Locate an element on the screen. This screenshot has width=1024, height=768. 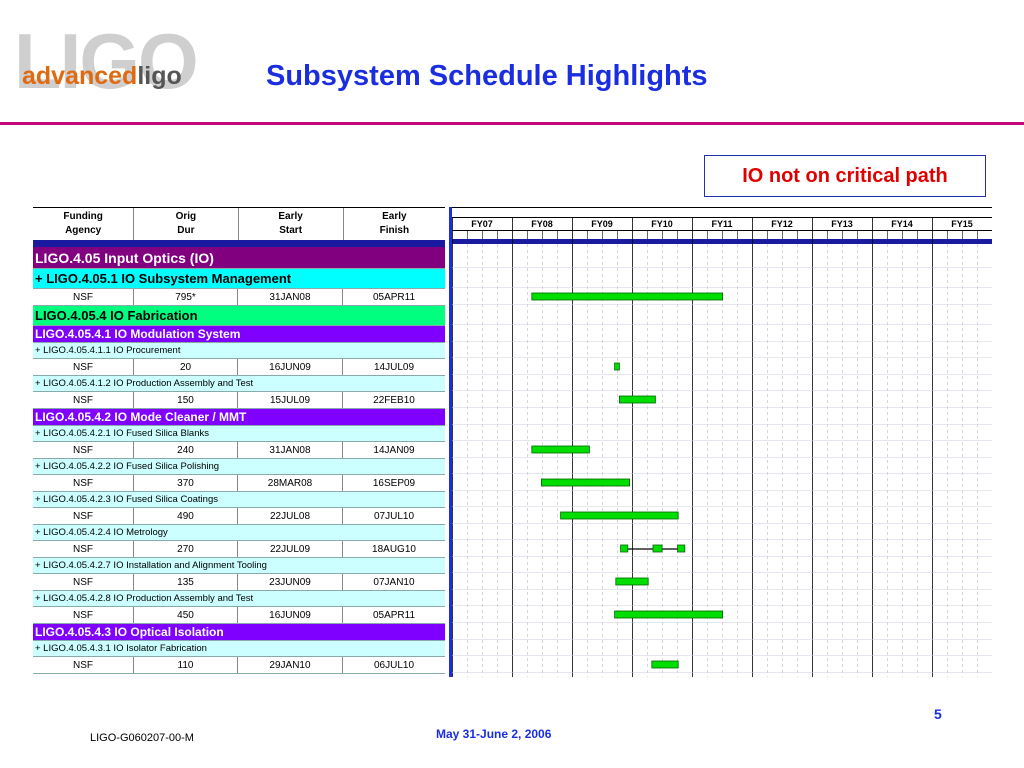
document-id: LIGO-G060207-00-M is located at coordinates (142, 738).